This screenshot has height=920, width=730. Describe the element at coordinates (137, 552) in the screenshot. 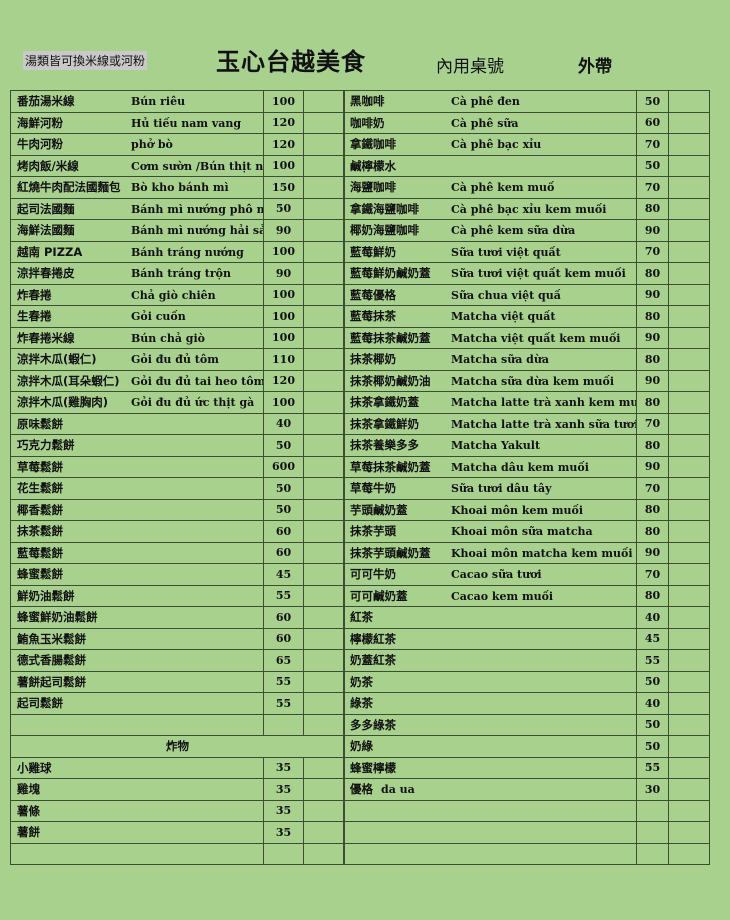

I see `item-name-cell: 藍莓鬆餅` at that location.